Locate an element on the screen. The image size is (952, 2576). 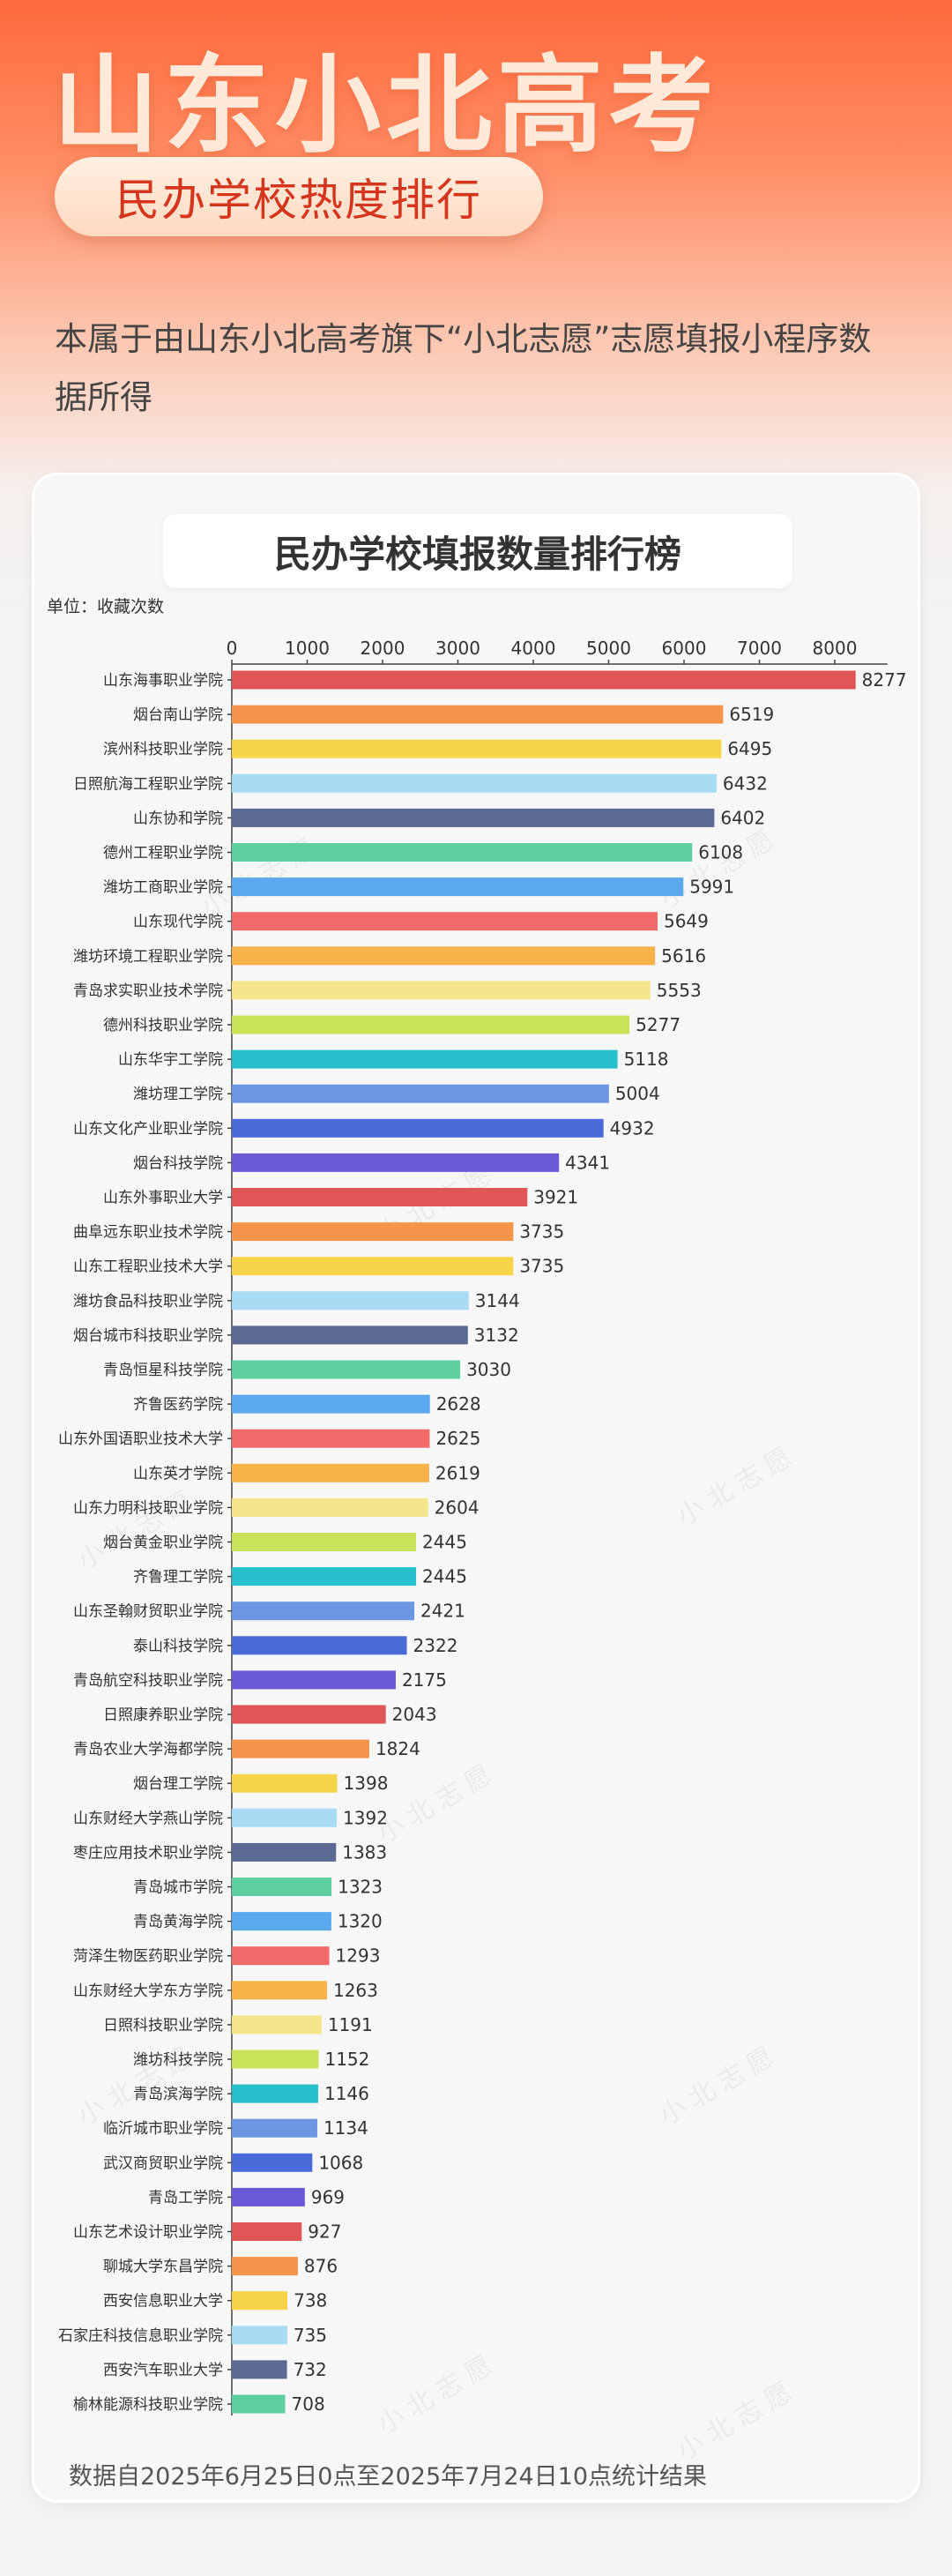
footer-note: 数据自2025年6月25日0点至2025年7月24日10点统计结果 is located at coordinates (389, 2476).